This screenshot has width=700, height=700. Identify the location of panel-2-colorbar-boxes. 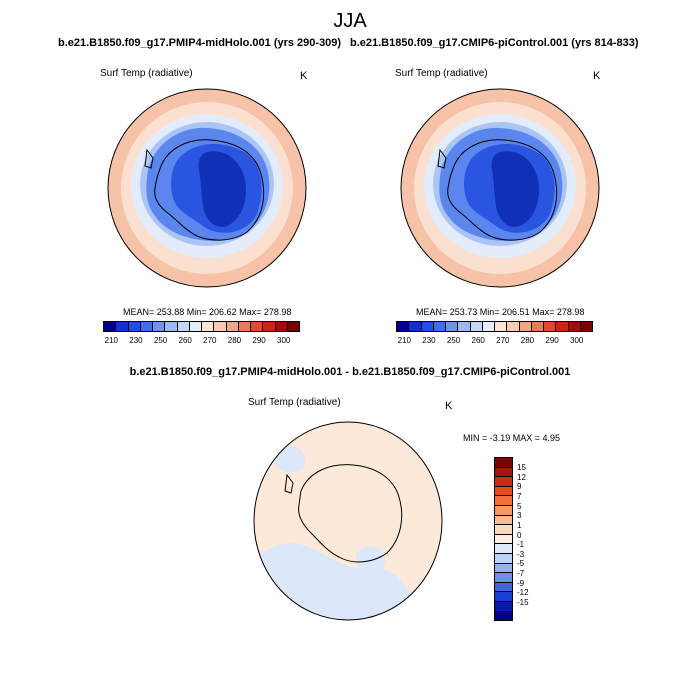
(494, 326).